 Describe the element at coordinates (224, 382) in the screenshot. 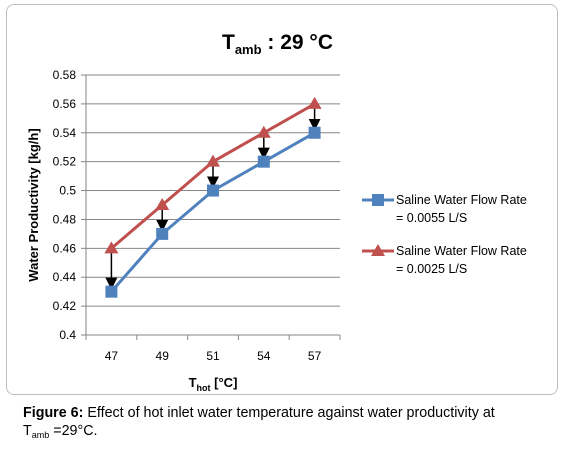

I see `x-axis-label-rest: [°C]` at that location.